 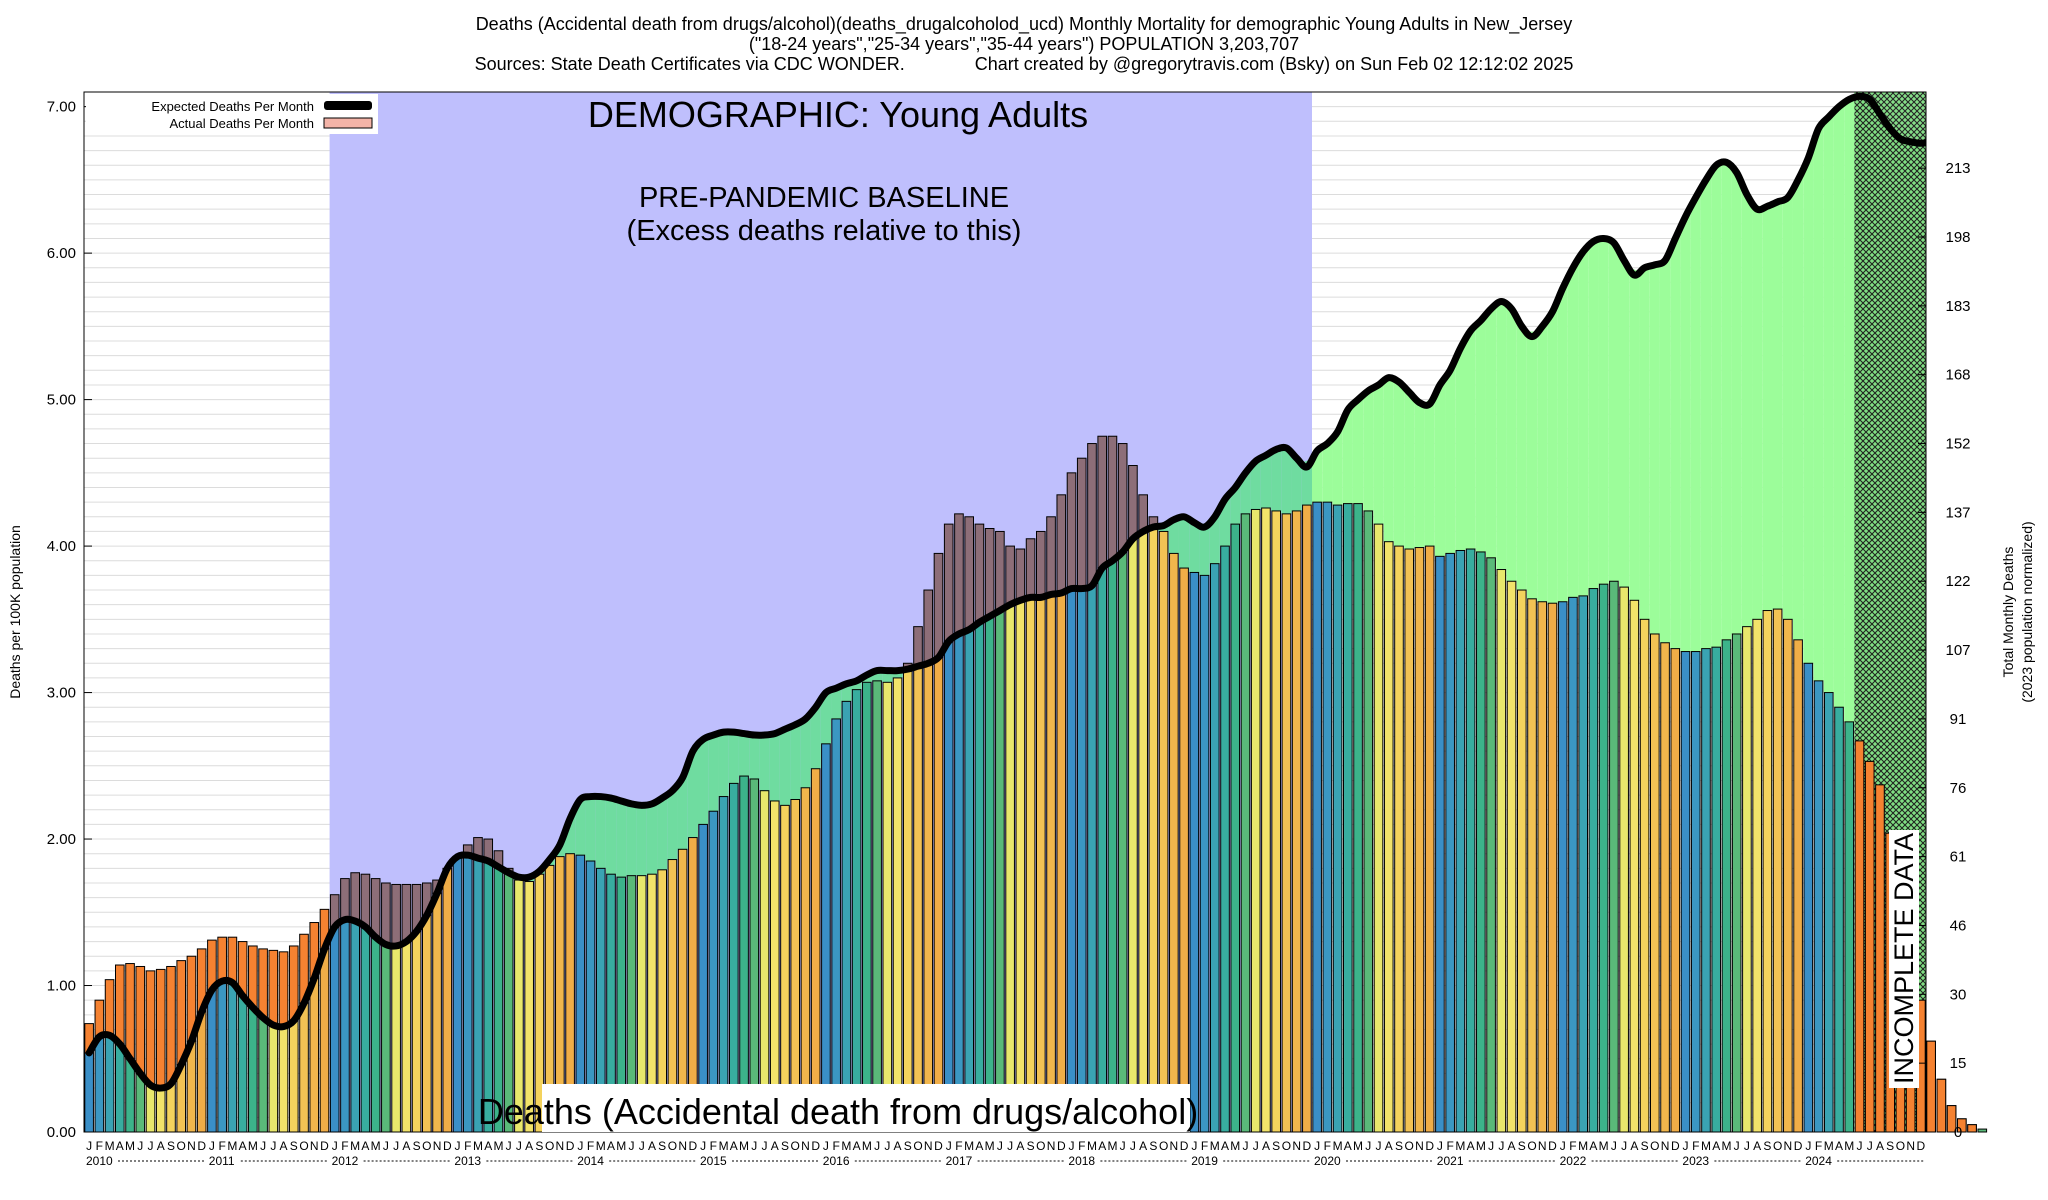 What do you see at coordinates (61, 1132) in the screenshot?
I see `y-tick-label: 0.00` at bounding box center [61, 1132].